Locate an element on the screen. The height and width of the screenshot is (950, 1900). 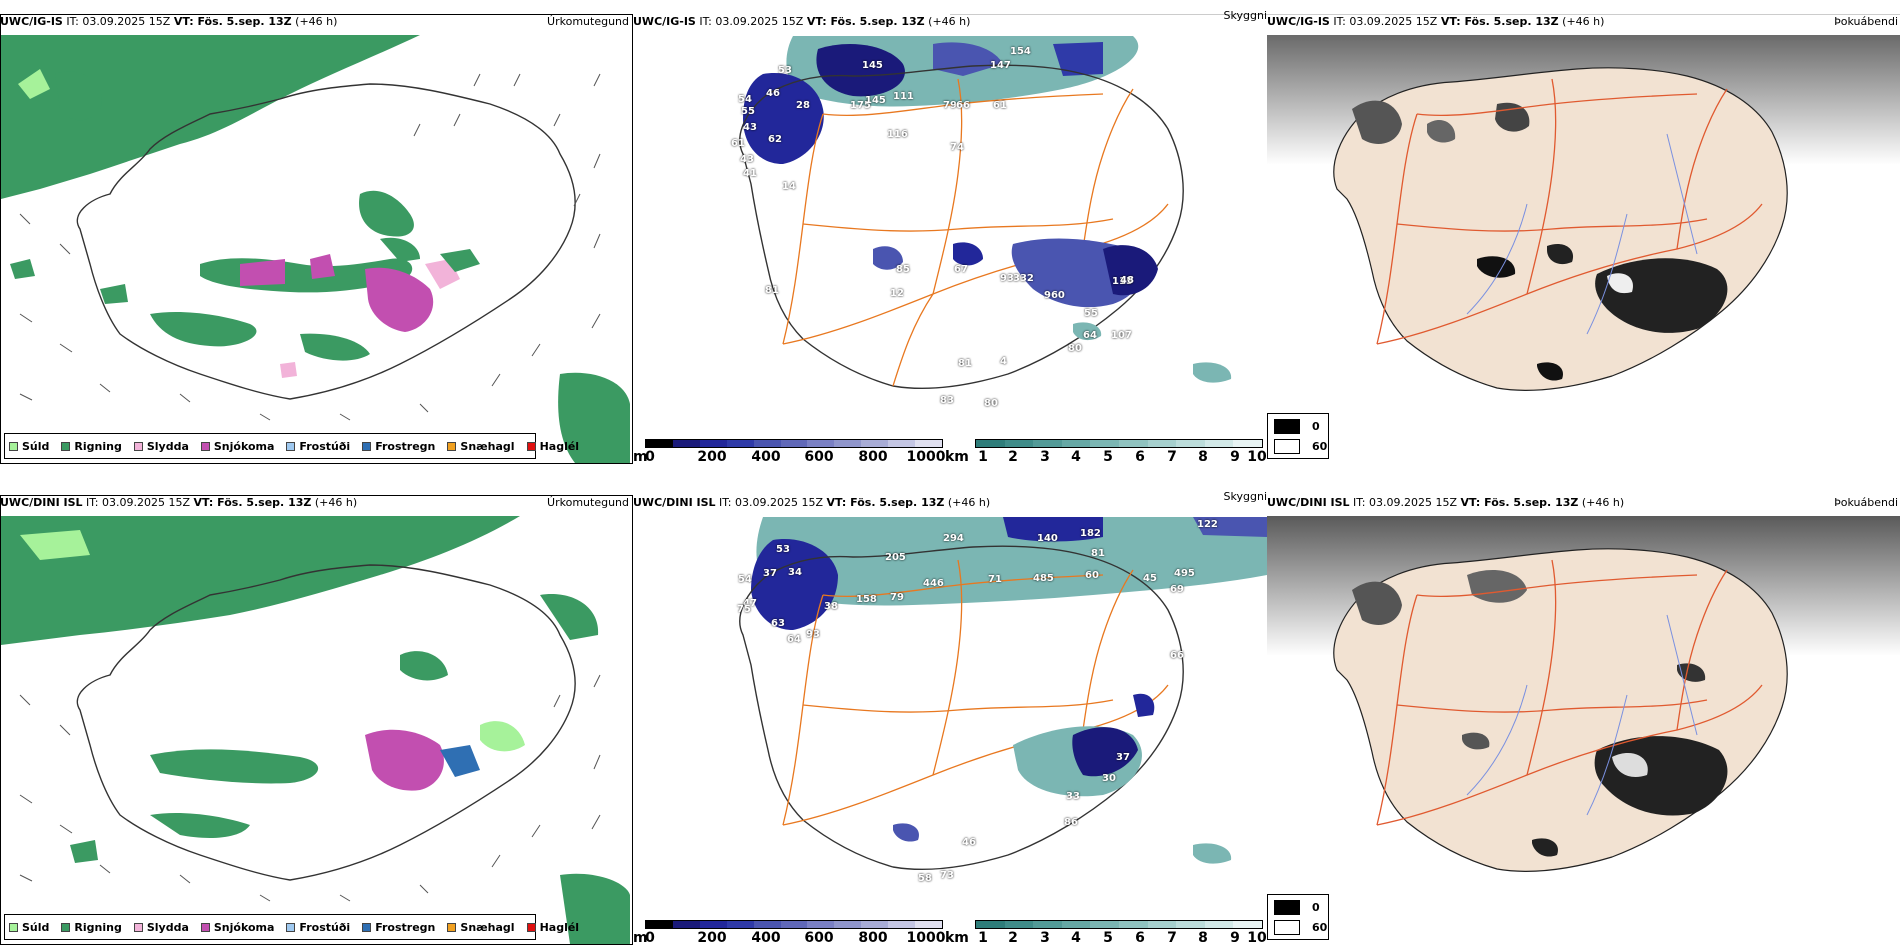
legend-item: Snæhagl is located at coordinates (481, 927).